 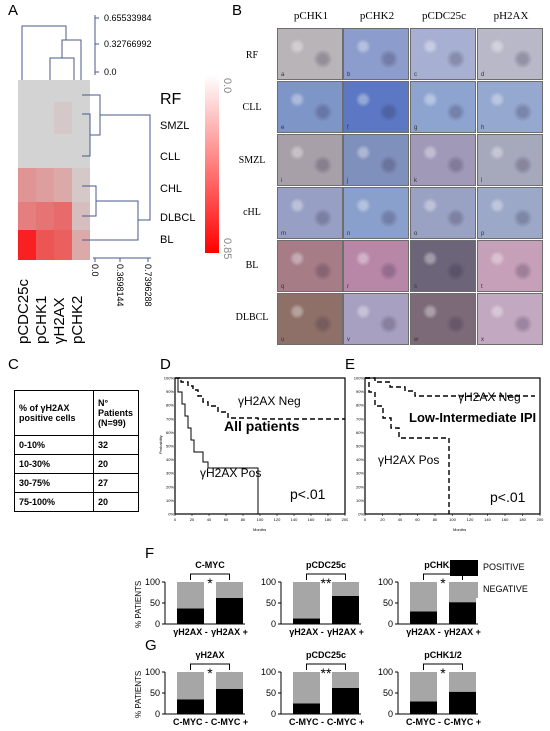 What do you see at coordinates (400, 519) in the screenshot?
I see `km-x-tick: 40` at bounding box center [400, 519].